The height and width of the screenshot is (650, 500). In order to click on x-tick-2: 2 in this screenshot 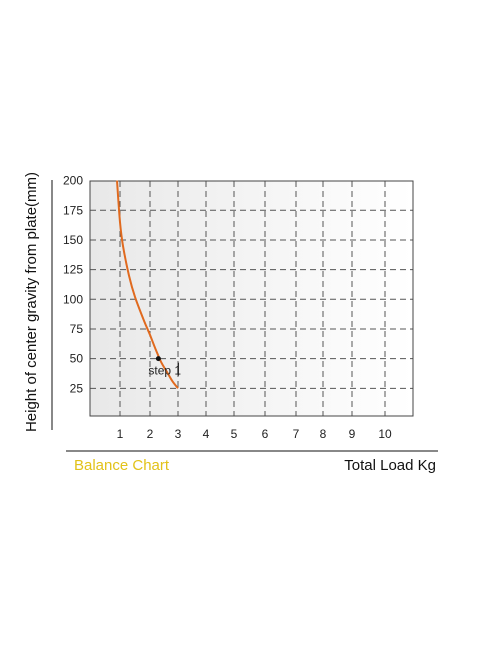, I will do `click(150, 434)`.